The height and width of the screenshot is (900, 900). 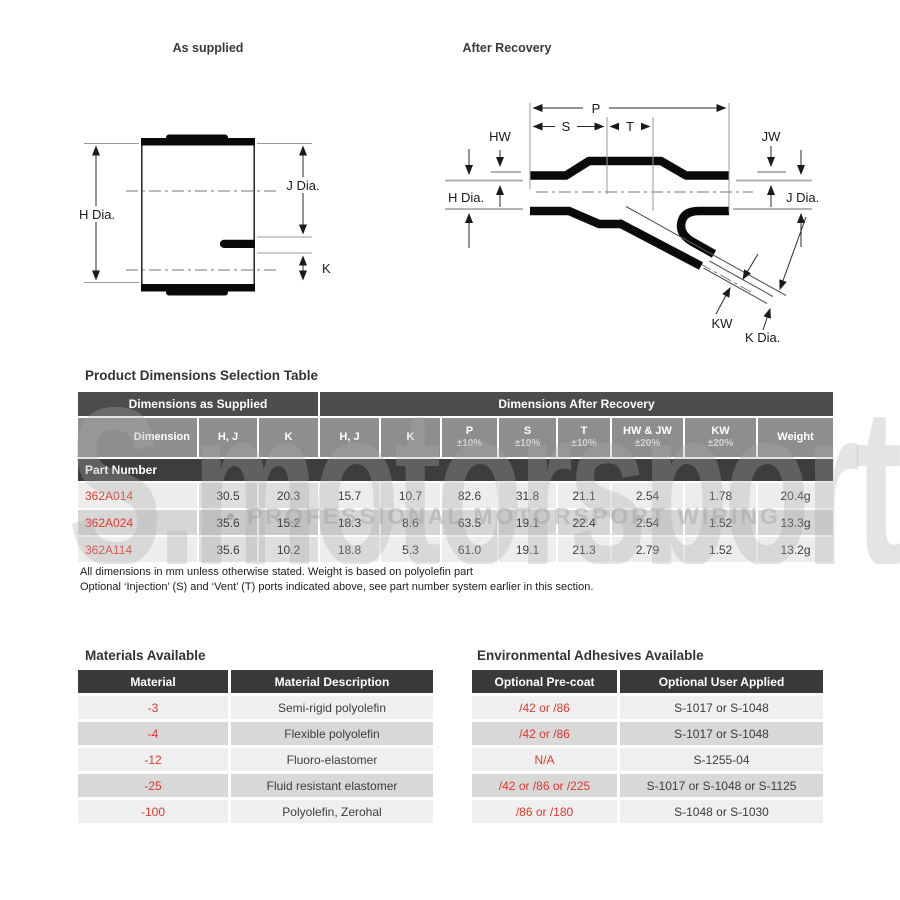 I want to click on label-jw: JW, so click(x=772, y=136).